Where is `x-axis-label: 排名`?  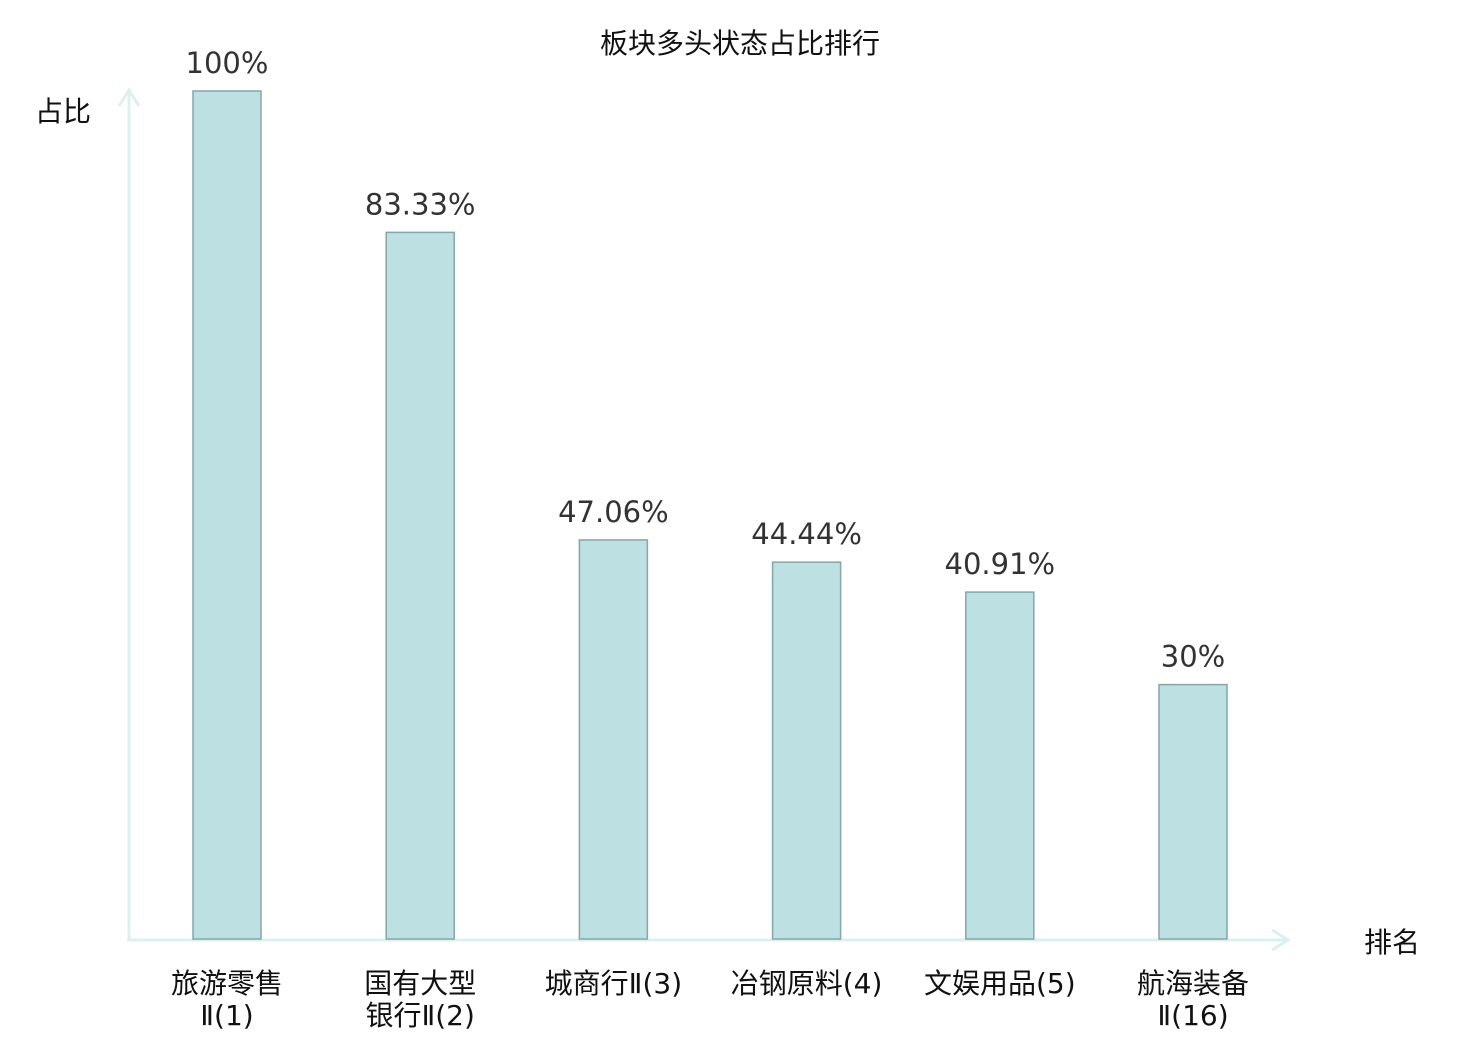 x-axis-label: 排名 is located at coordinates (1392, 942).